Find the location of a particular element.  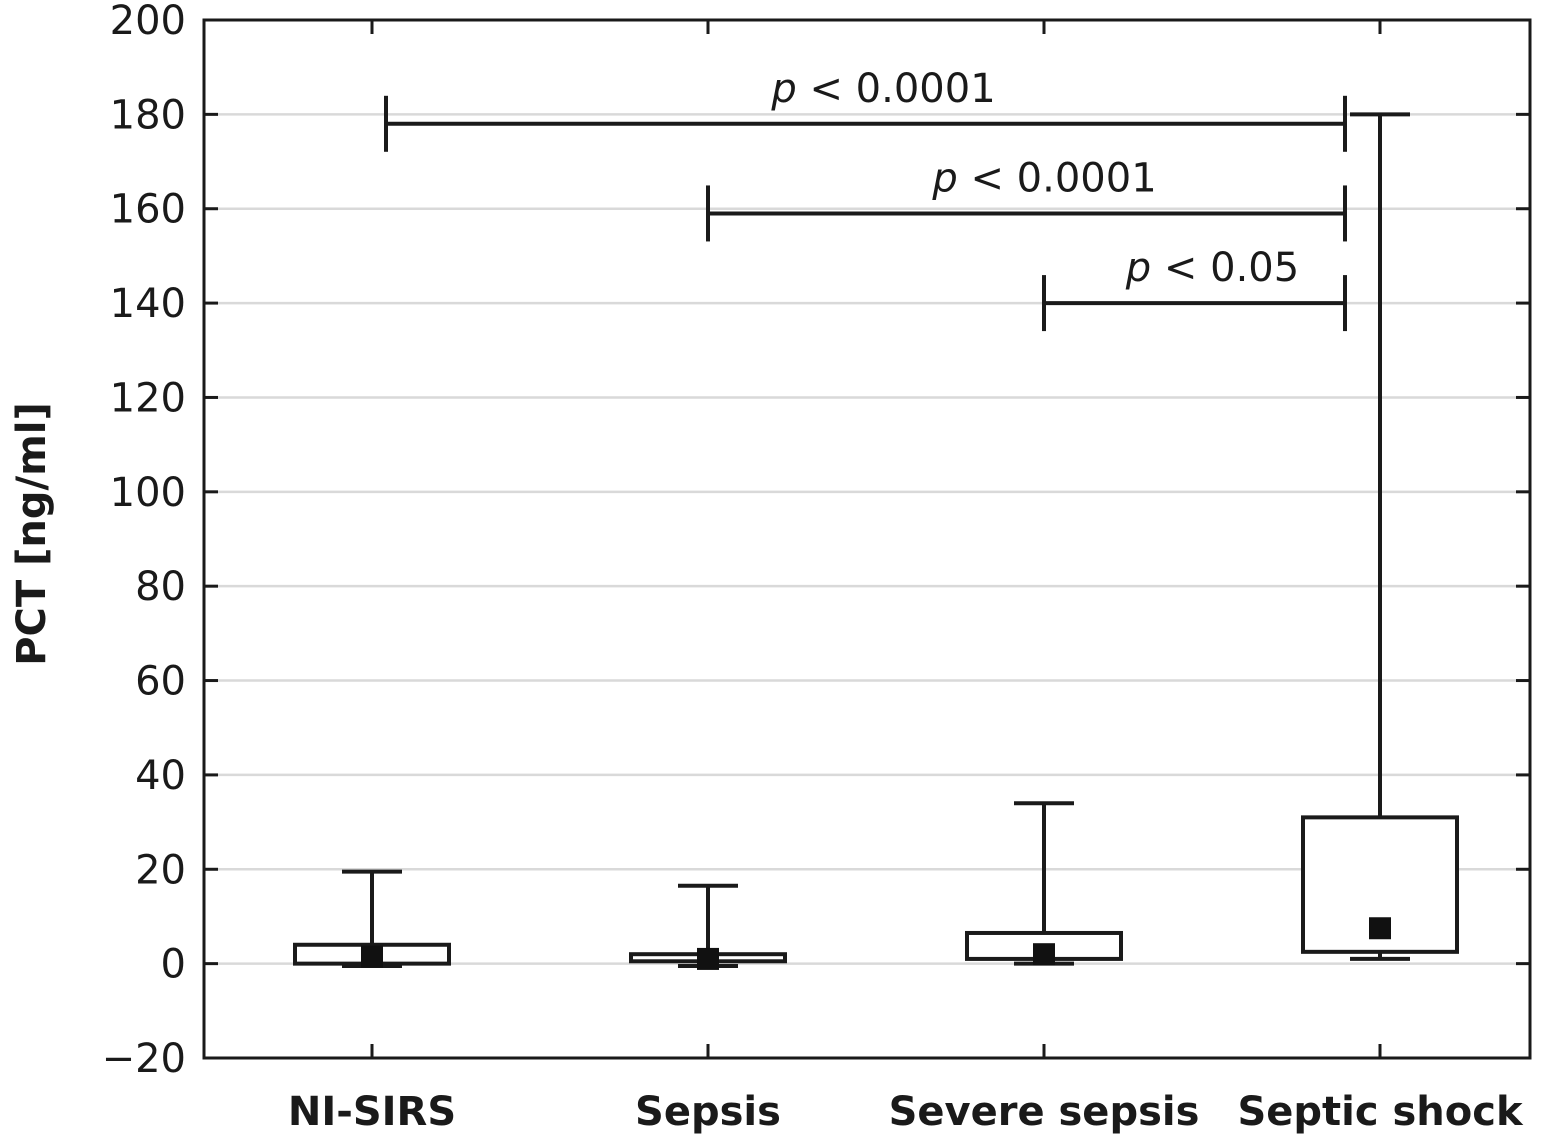

y-axis-title: PCT [ng/ml] is located at coordinates (32, 534).